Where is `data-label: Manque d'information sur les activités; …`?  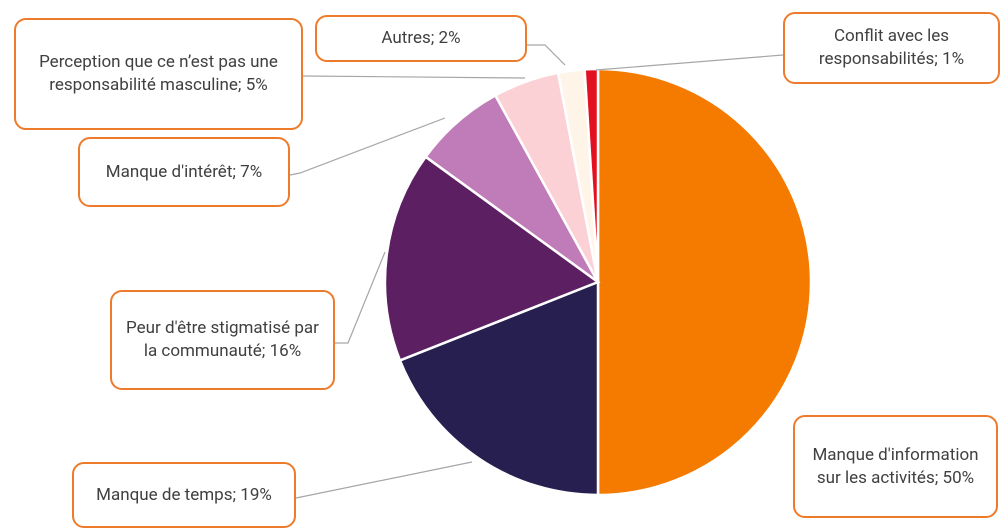 data-label: Manque d'information sur les activités; … is located at coordinates (895, 466).